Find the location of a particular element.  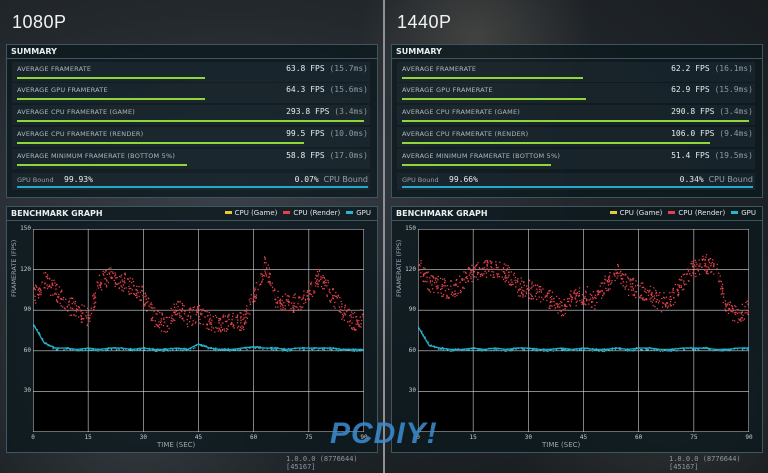

bound-row: GPU Bound 99.66% 0.34% CPU Bound is located at coordinates (576, 181).